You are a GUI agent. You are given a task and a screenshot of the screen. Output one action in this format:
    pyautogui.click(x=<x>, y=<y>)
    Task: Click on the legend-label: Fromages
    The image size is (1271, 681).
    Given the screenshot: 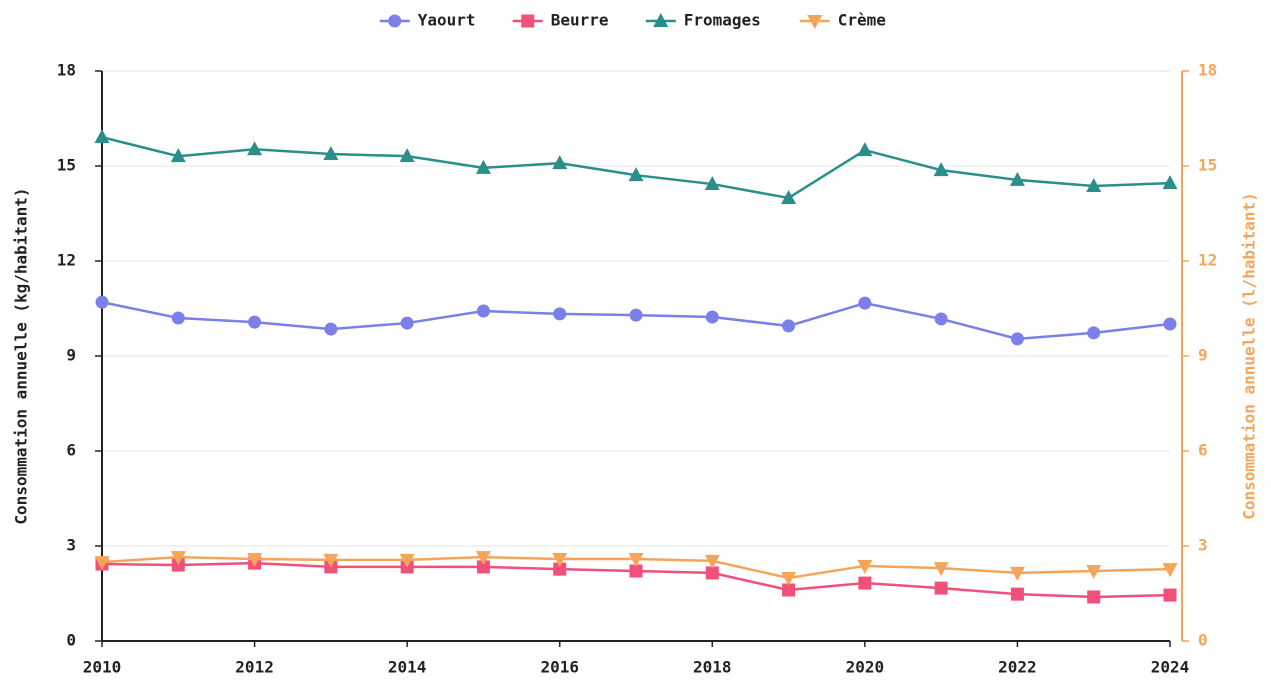 What is the action you would take?
    pyautogui.click(x=722, y=20)
    